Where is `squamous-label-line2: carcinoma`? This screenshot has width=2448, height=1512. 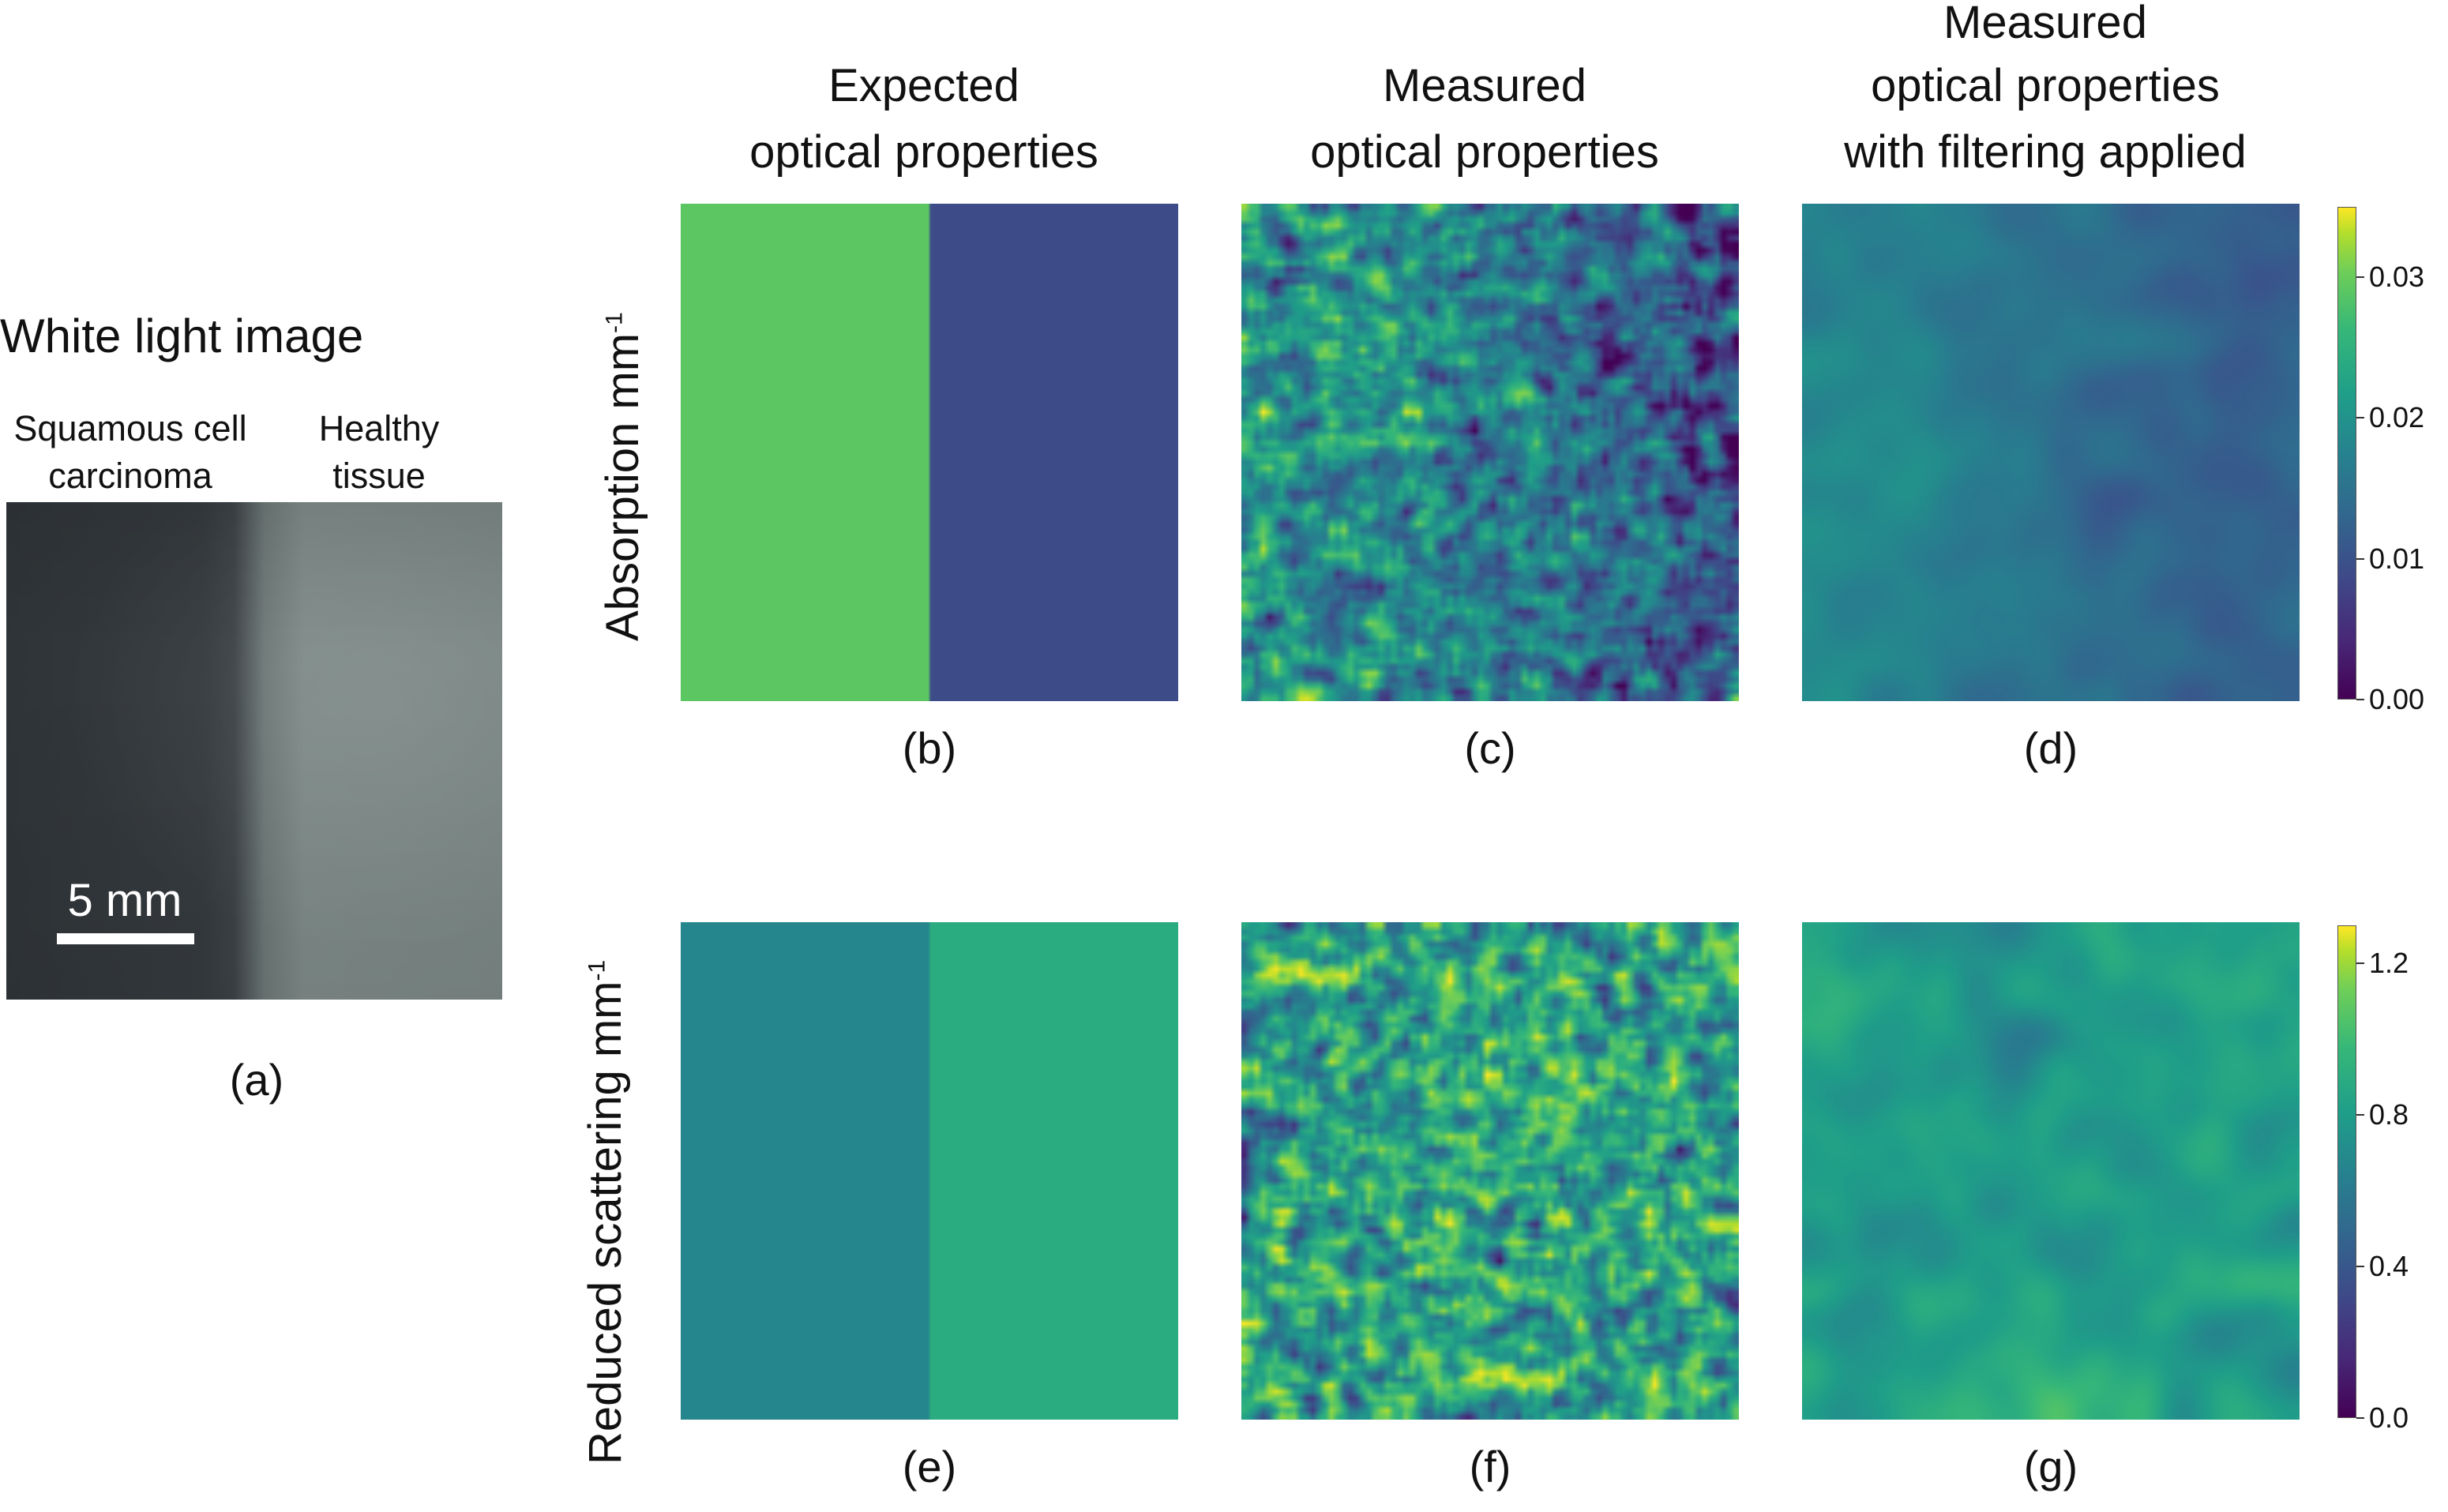 squamous-label-line2: carcinoma is located at coordinates (130, 476).